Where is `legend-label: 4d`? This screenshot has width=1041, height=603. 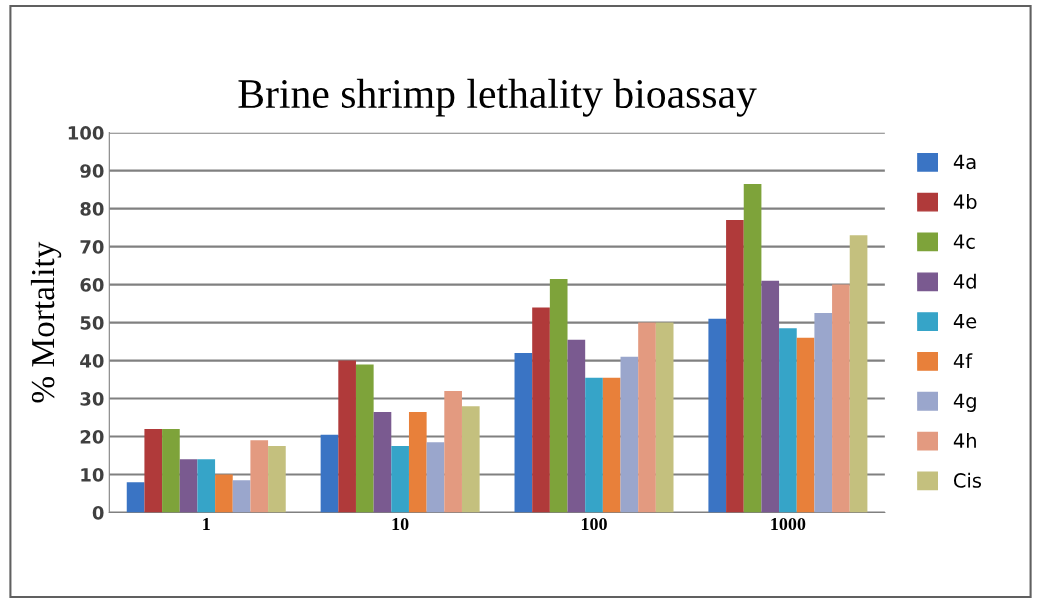 legend-label: 4d is located at coordinates (964, 281).